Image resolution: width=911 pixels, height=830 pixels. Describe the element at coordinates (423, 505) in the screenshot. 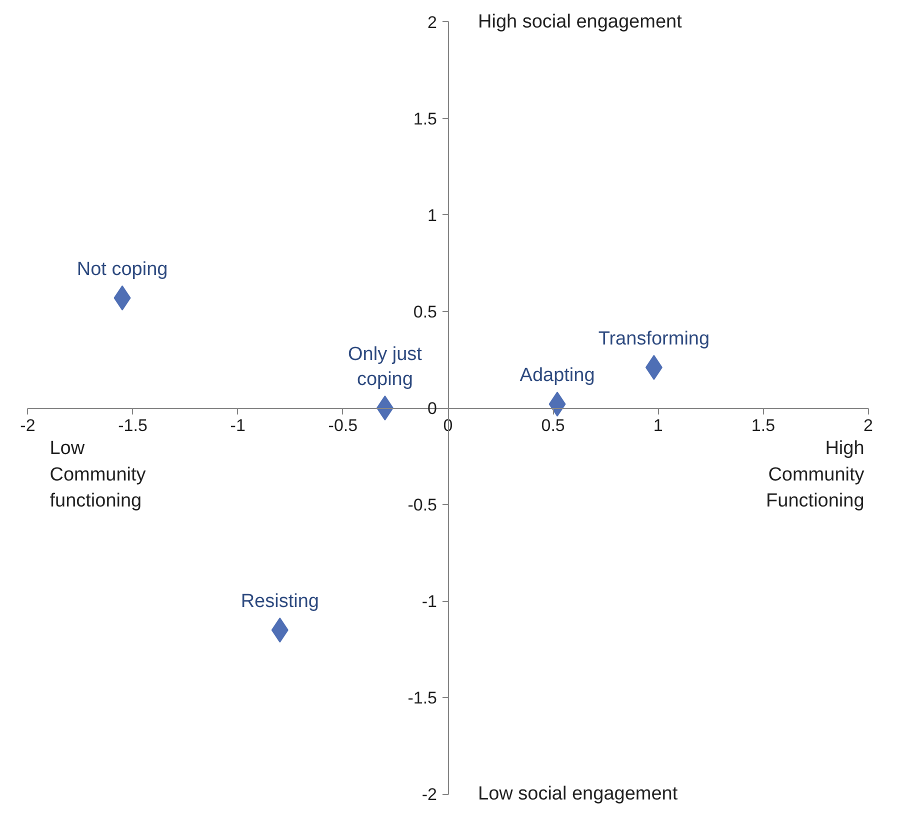

I see `y-tick-label: -0.5` at that location.